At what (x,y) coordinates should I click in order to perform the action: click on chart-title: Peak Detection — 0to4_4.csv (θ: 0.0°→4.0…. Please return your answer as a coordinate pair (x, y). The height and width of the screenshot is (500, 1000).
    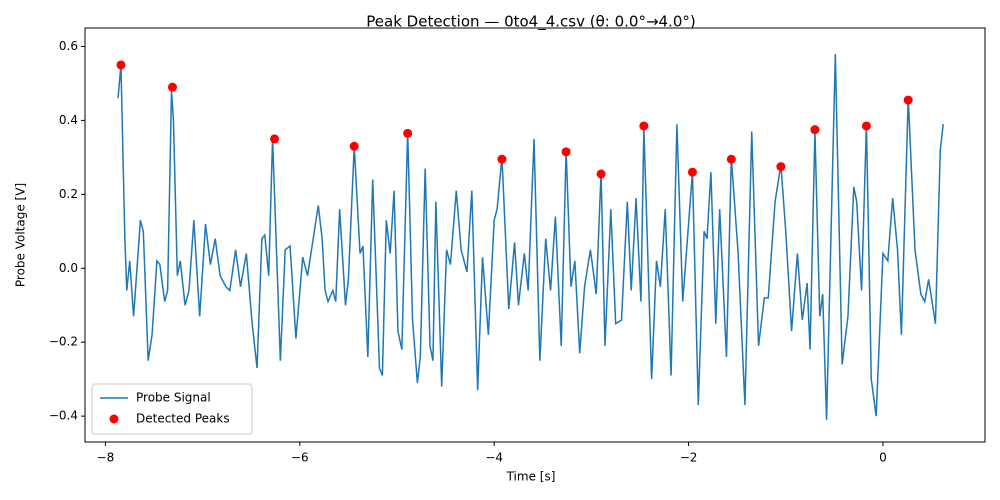
    Looking at the image, I should click on (530, 22).